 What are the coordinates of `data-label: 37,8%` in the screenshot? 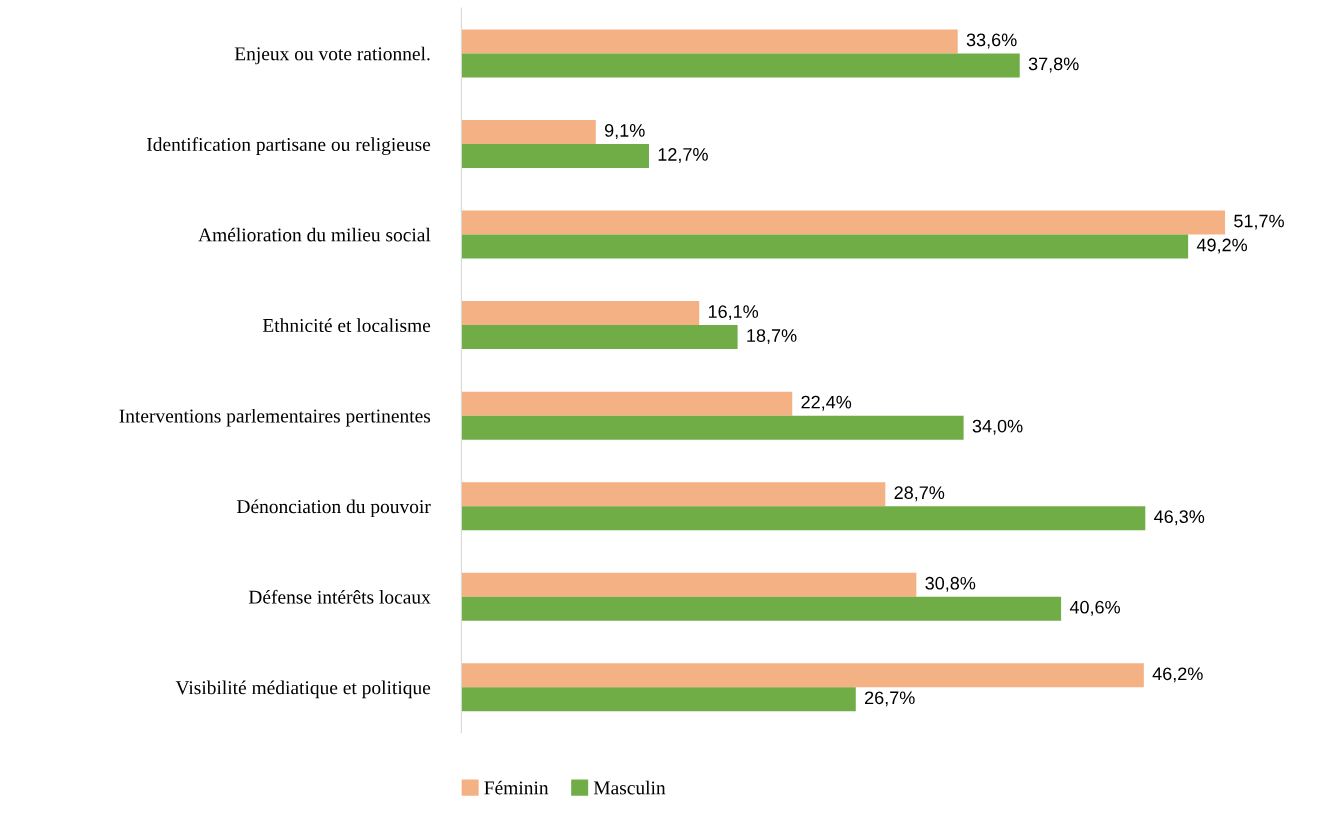 It's located at (1053, 65).